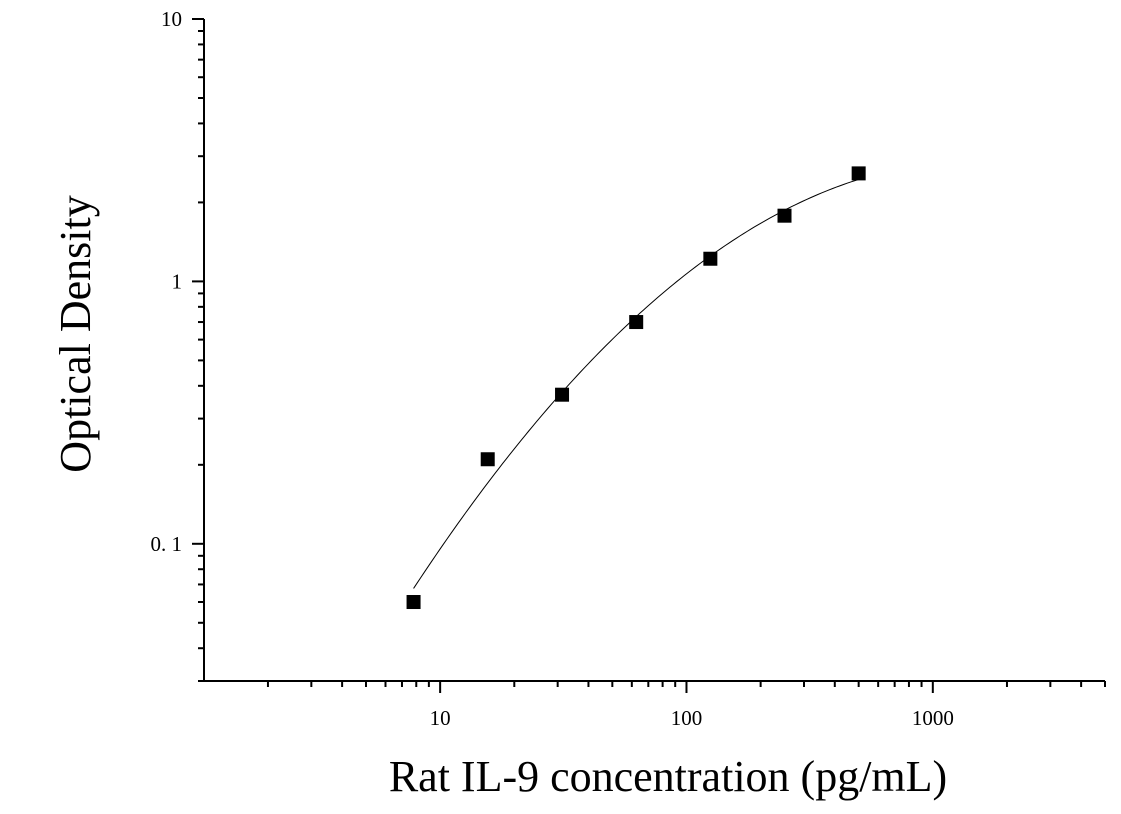 The width and height of the screenshot is (1121, 814). I want to click on y-axis-title: Optical Density, so click(75, 333).